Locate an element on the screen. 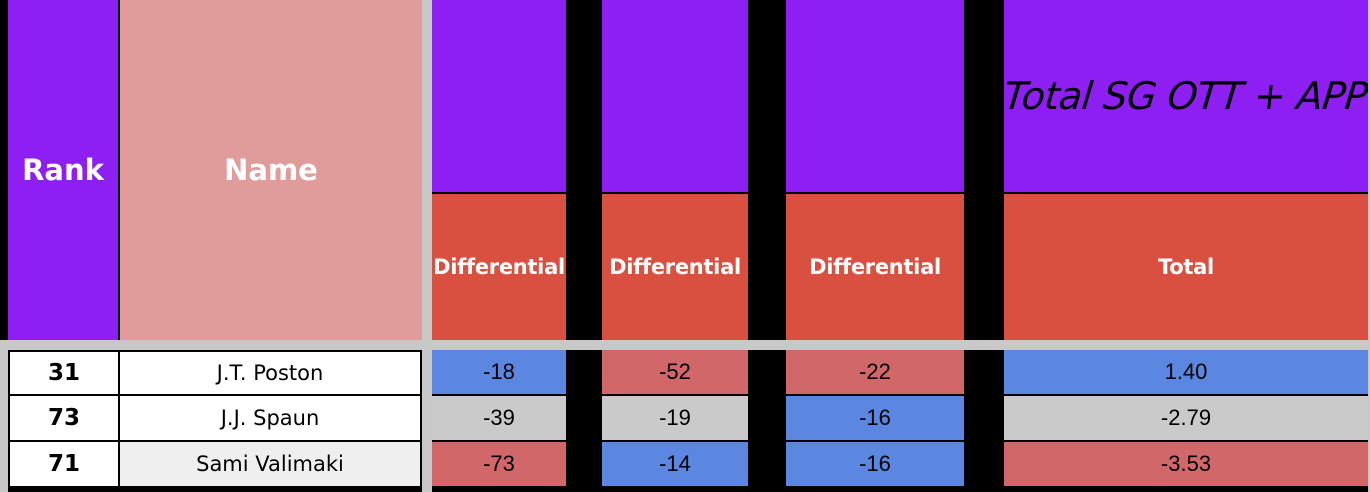 Image resolution: width=1370 pixels, height=492 pixels. col4-subheader: Total is located at coordinates (1186, 267).